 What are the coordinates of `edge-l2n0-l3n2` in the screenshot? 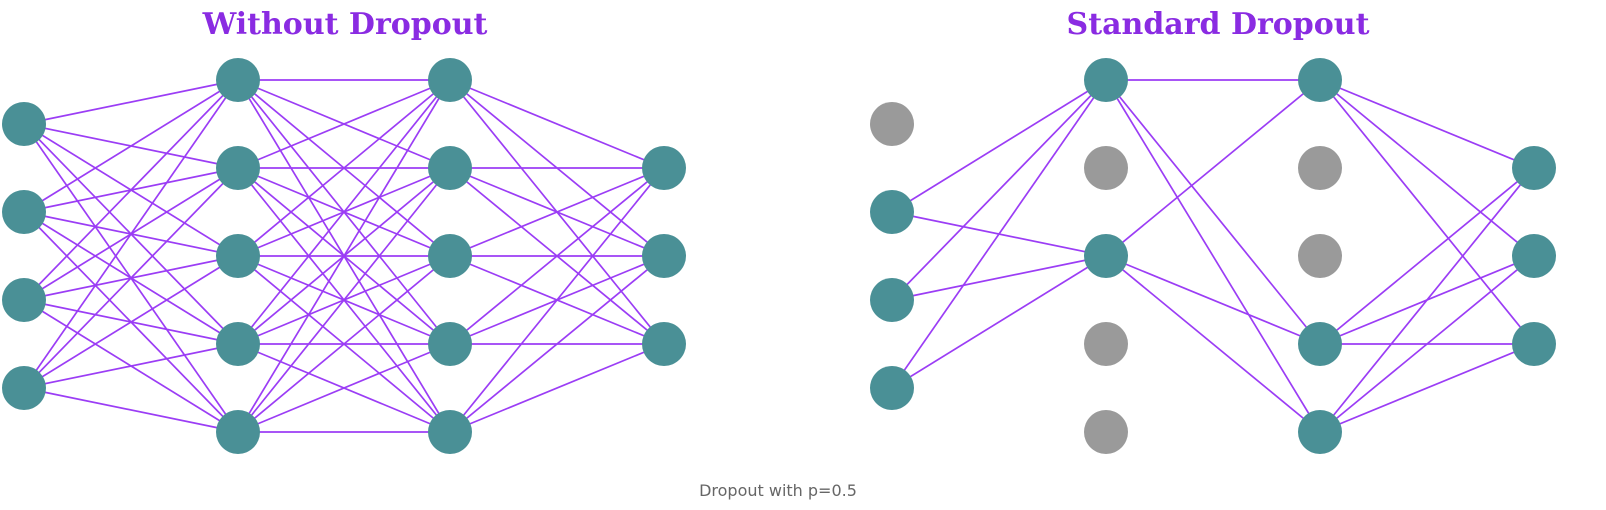 It's located at (1427, 212).